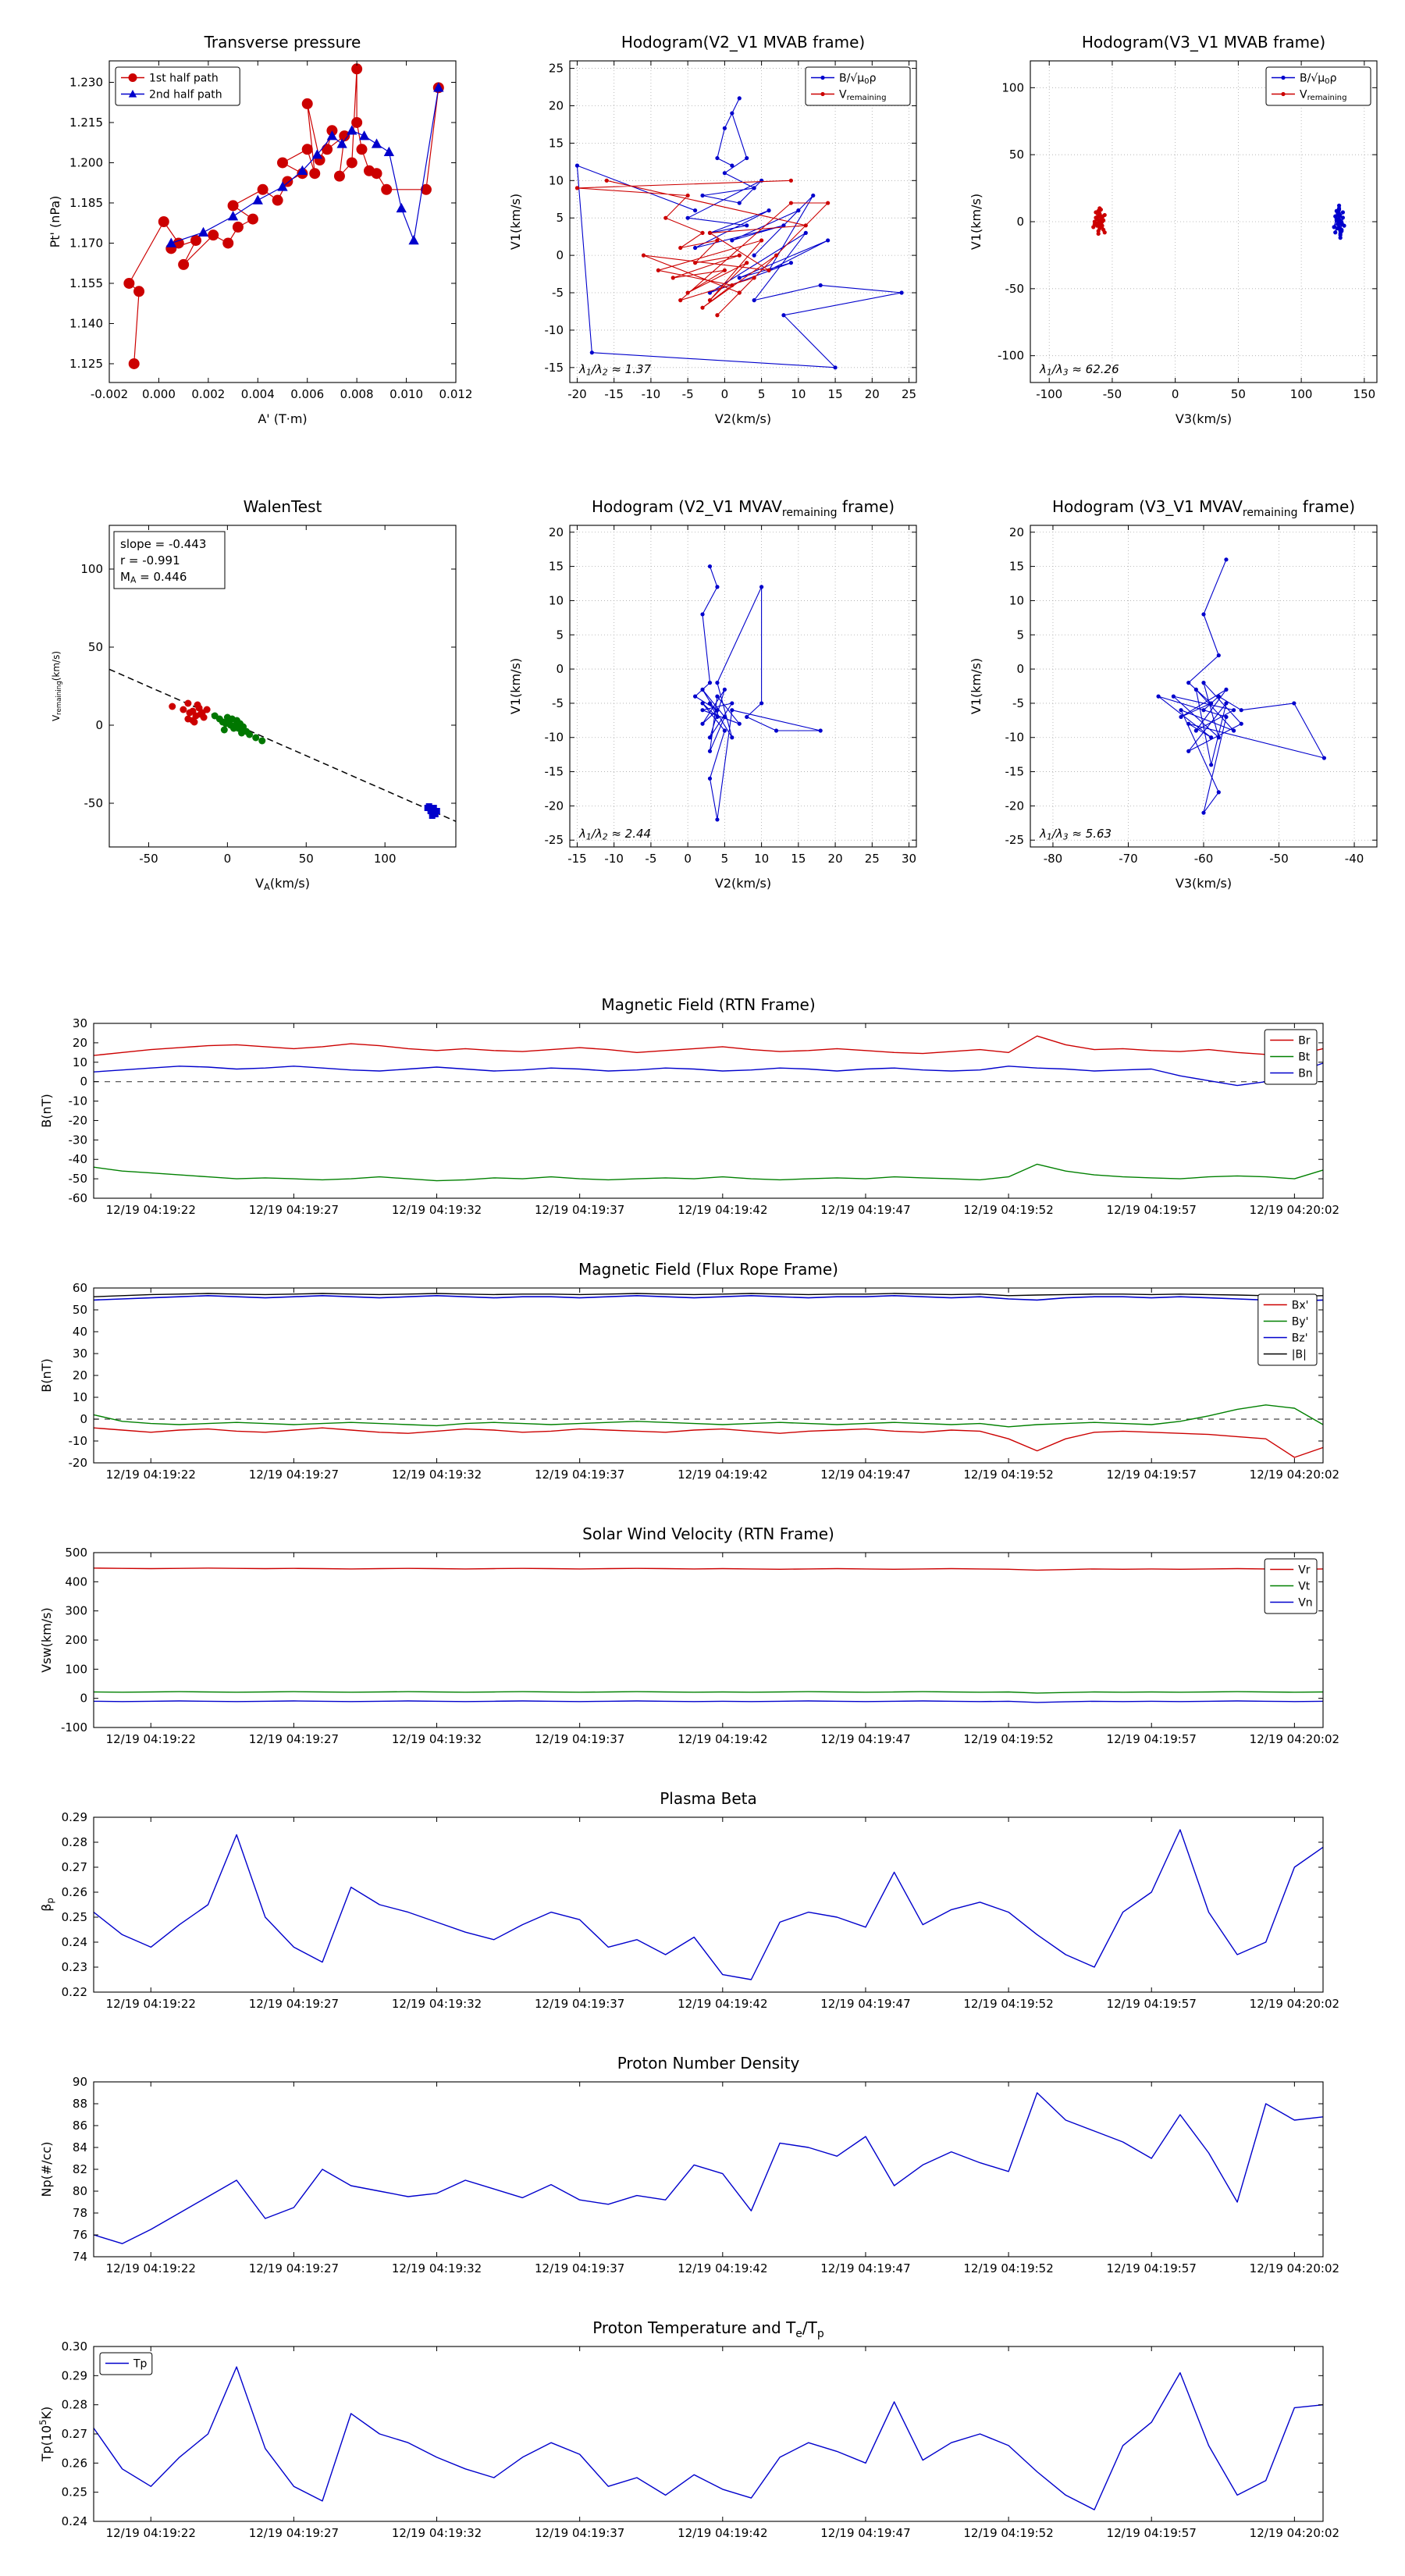 The image size is (1405, 2576). I want to click on series-1st-half-path, so click(284, 216).